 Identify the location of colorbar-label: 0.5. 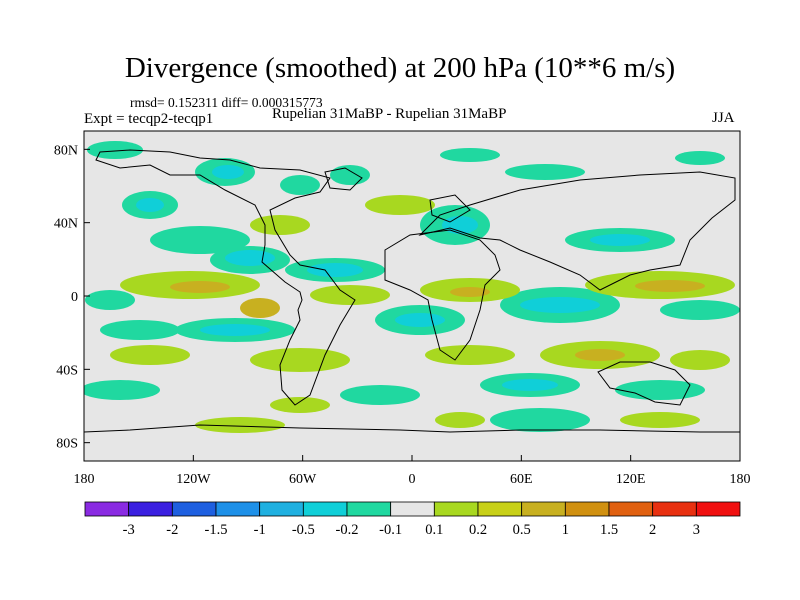
(522, 530).